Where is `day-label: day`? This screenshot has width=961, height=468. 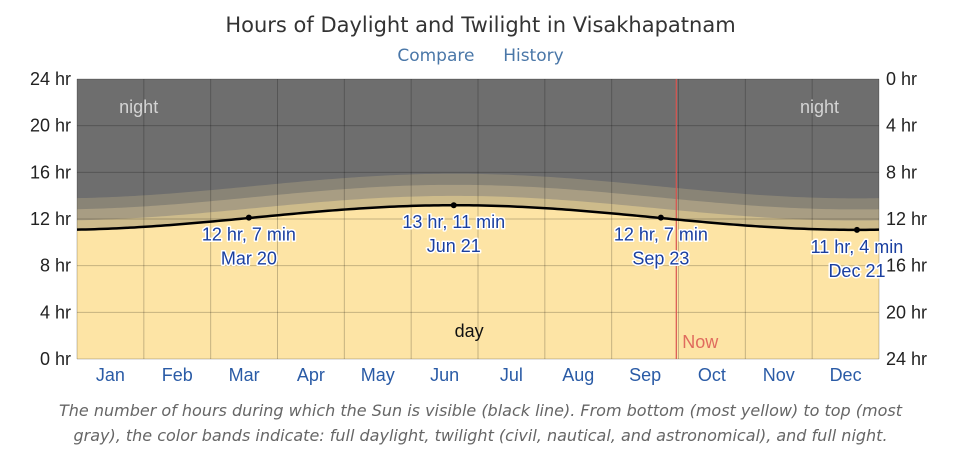
day-label: day is located at coordinates (469, 331).